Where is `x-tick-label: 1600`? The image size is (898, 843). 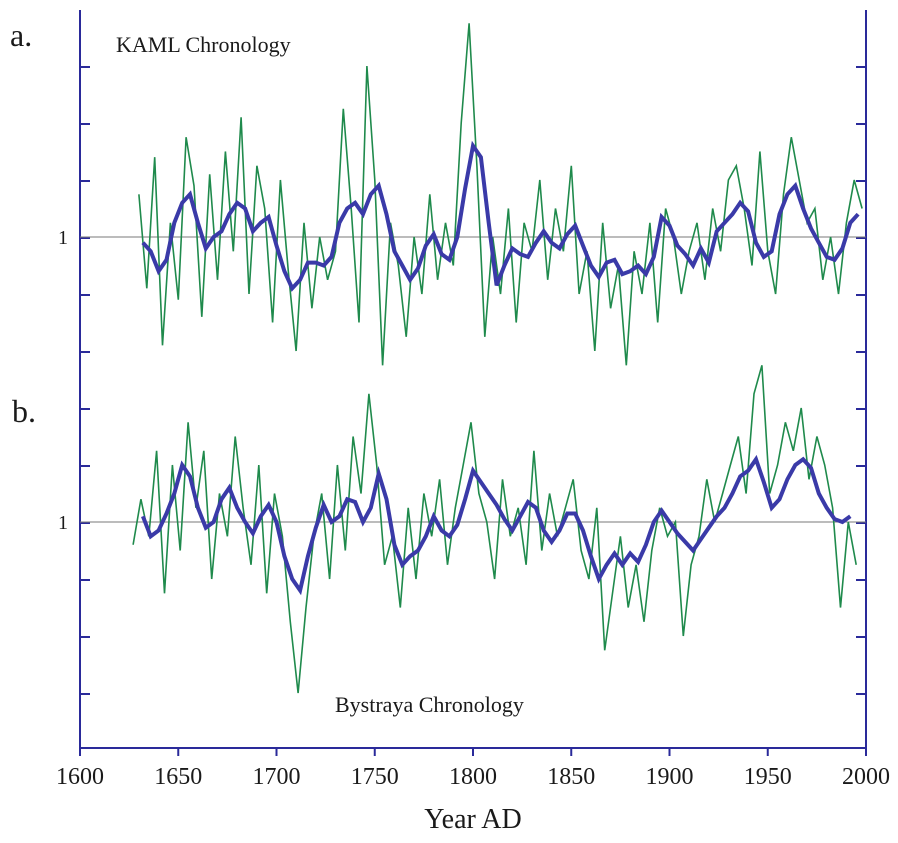
x-tick-label: 1600 is located at coordinates (80, 777).